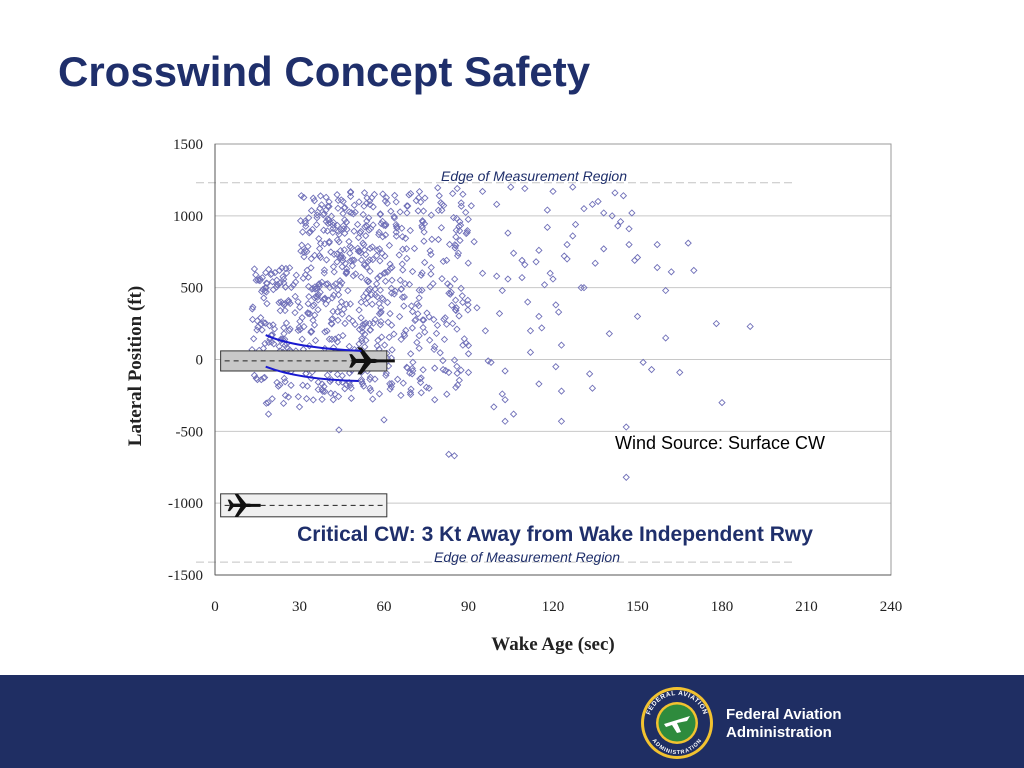  Describe the element at coordinates (806, 607) in the screenshot. I see `x-tick-label: 210` at that location.